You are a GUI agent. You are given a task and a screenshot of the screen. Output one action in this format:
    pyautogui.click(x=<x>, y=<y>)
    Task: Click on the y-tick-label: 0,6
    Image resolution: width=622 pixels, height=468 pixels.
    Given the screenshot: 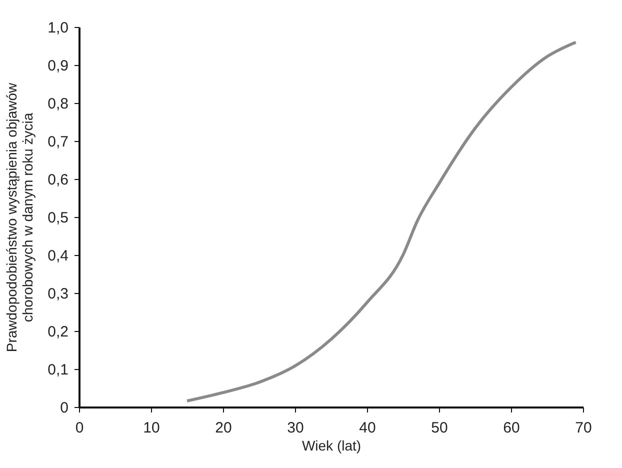 What is the action you would take?
    pyautogui.click(x=58, y=180)
    